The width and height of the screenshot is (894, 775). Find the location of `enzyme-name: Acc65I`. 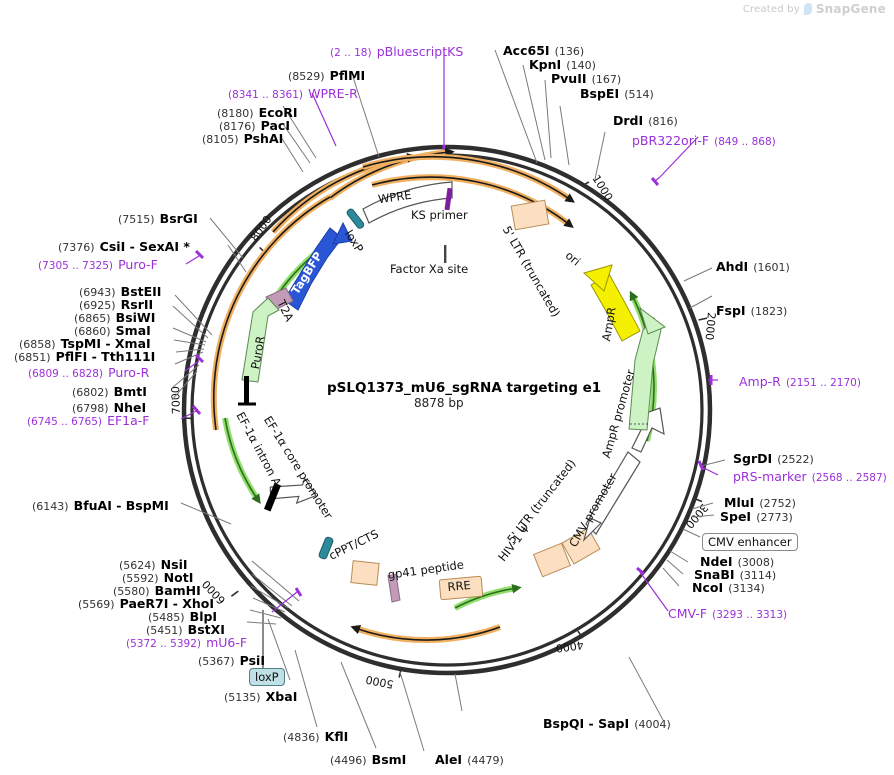

enzyme-name: Acc65I is located at coordinates (526, 50).